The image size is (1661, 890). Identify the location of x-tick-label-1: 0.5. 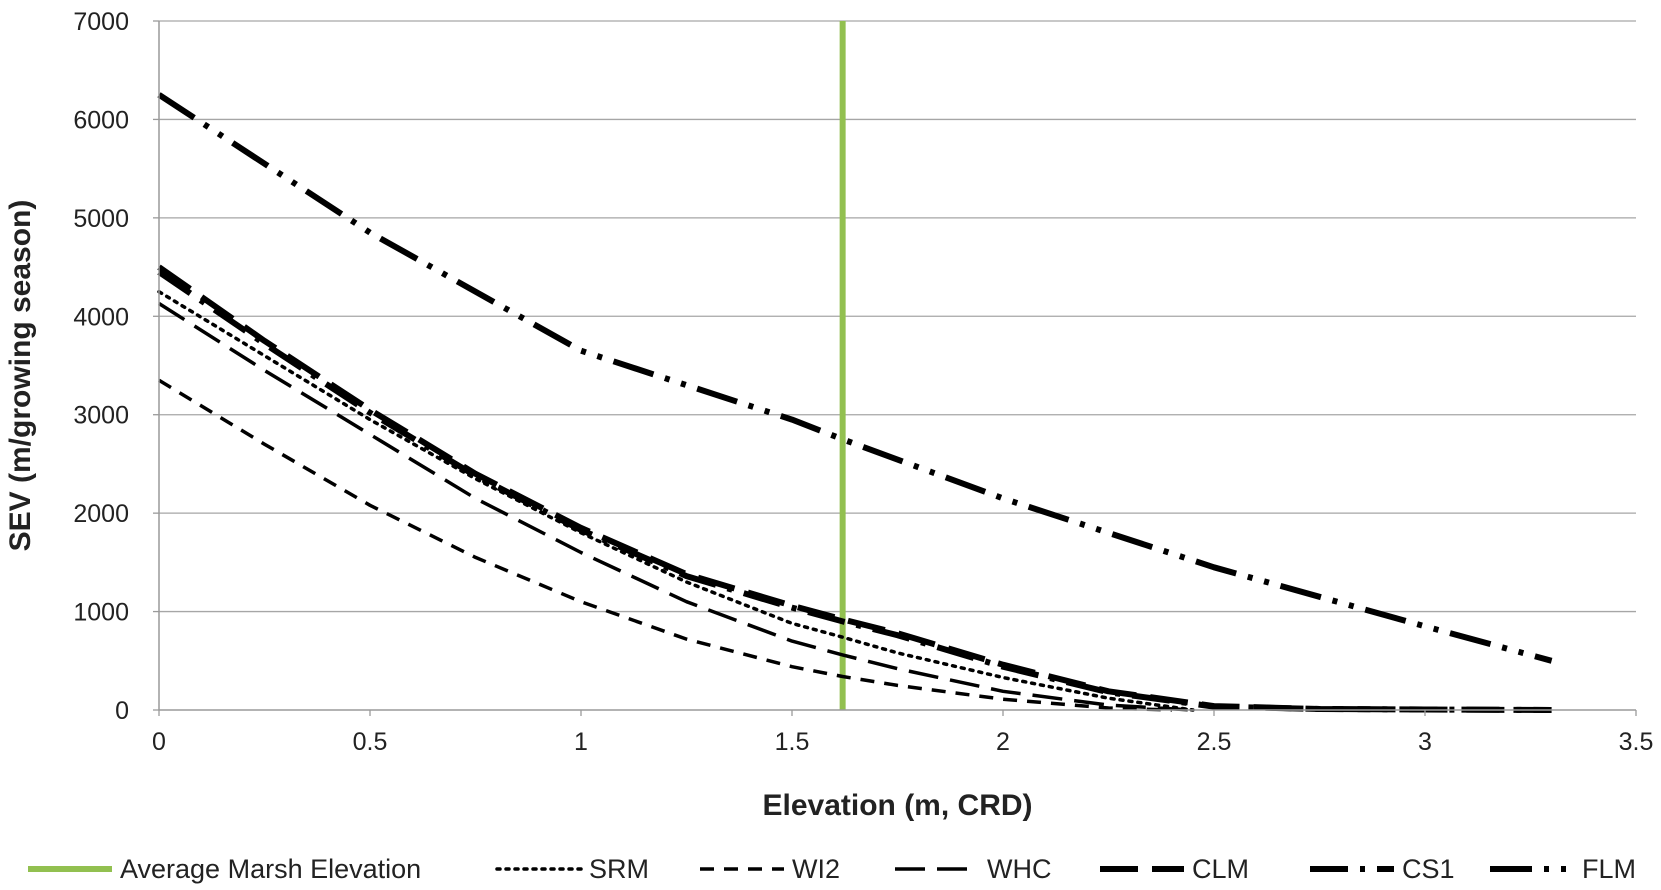
(370, 742).